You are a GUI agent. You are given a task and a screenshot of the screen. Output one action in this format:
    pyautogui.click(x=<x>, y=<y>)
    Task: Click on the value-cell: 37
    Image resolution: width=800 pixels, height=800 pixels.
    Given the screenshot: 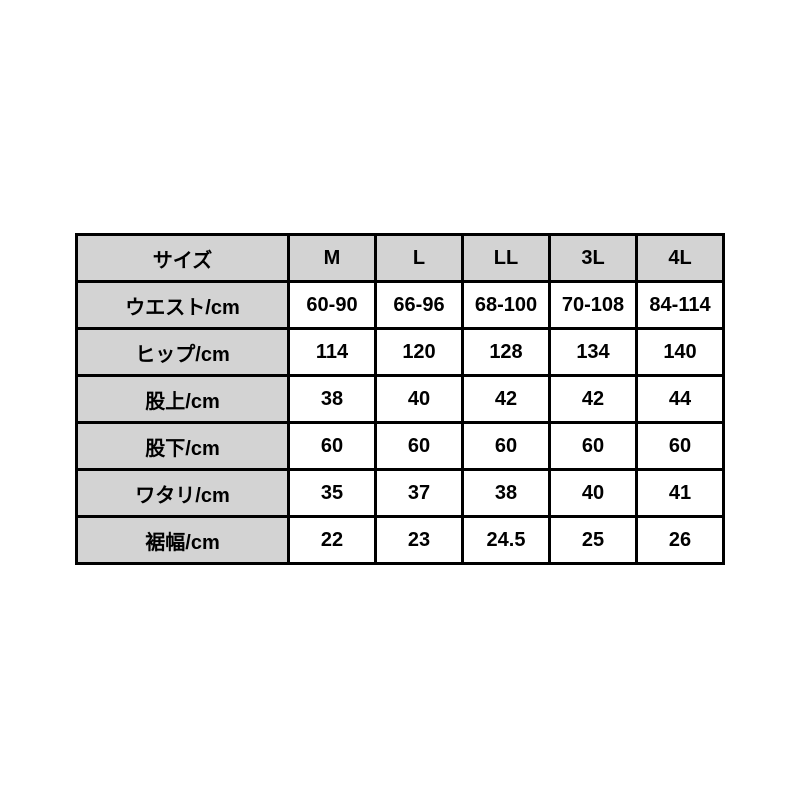 What is the action you would take?
    pyautogui.click(x=419, y=493)
    